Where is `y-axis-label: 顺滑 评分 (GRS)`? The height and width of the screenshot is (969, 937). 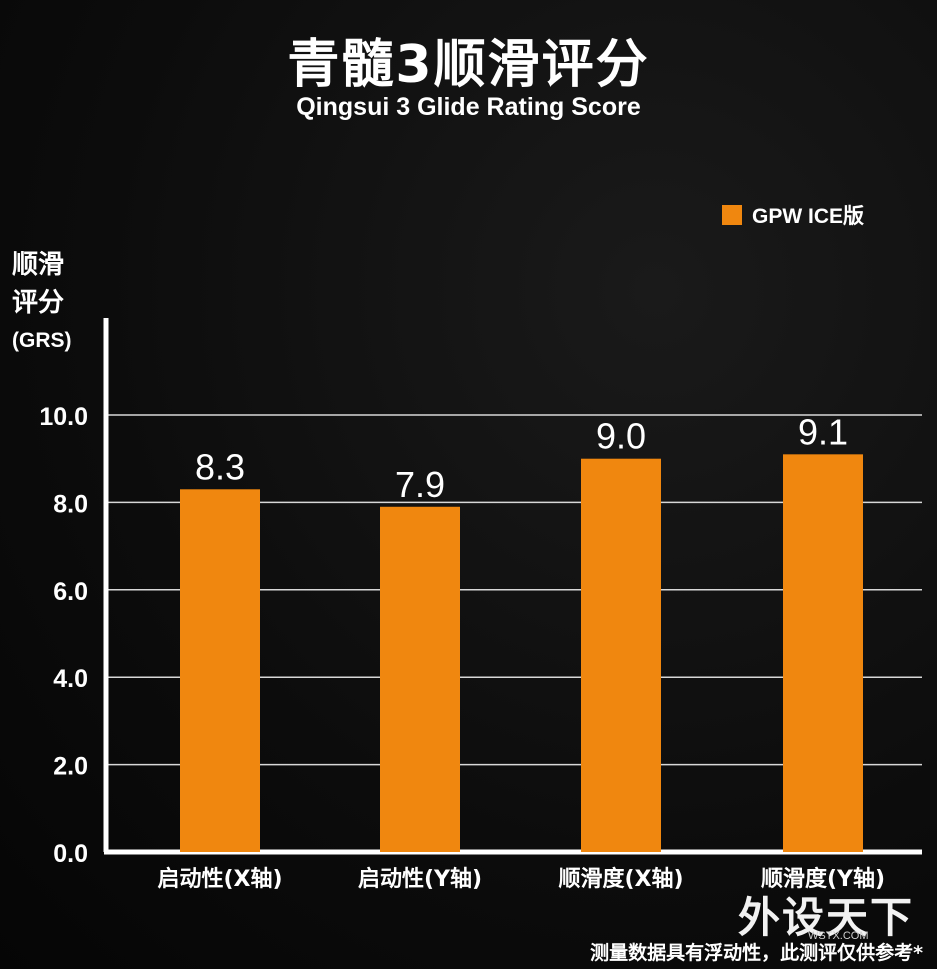 y-axis-label: 顺滑 评分 (GRS) is located at coordinates (48, 303).